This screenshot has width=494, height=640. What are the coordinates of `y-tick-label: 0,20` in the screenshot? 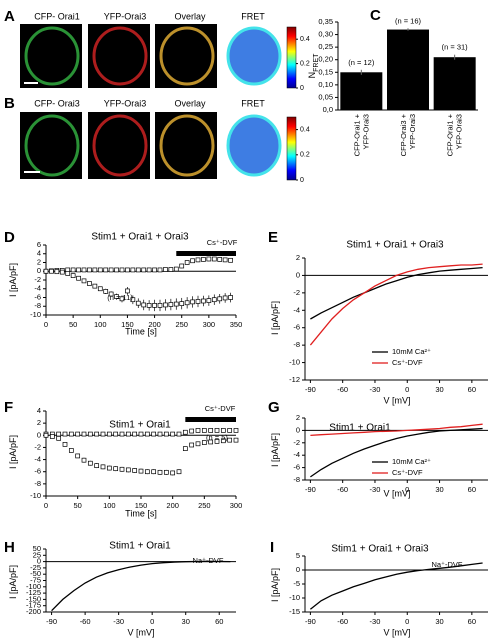 It's located at (325, 59).